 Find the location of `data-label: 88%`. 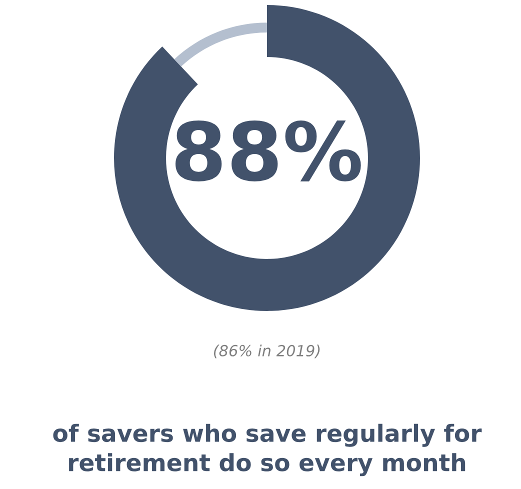

data-label: 88% is located at coordinates (268, 151).